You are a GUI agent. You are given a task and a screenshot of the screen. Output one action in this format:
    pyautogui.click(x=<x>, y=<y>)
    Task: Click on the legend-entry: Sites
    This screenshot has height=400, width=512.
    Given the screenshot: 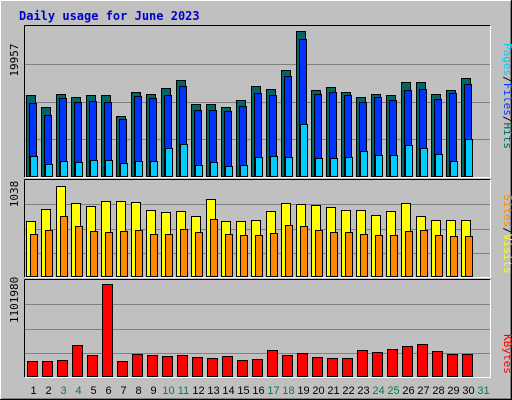 What is the action you would take?
    pyautogui.click(x=506, y=210)
    